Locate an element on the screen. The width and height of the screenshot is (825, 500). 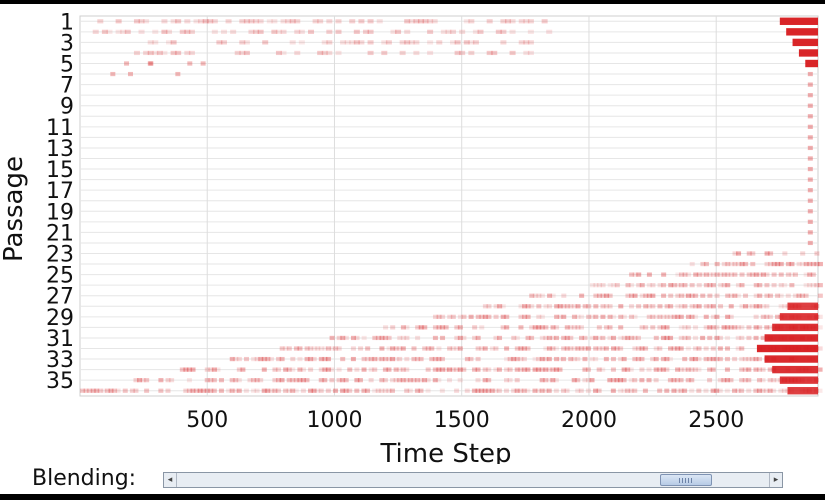
blending-slider: ◂ ▸ is located at coordinates (473, 480).